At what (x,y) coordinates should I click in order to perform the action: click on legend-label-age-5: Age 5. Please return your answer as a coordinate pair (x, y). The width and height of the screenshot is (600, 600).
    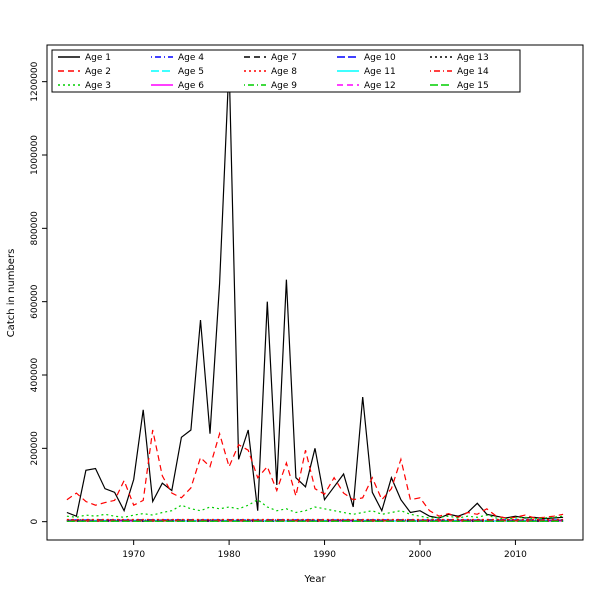
    Looking at the image, I should click on (191, 72).